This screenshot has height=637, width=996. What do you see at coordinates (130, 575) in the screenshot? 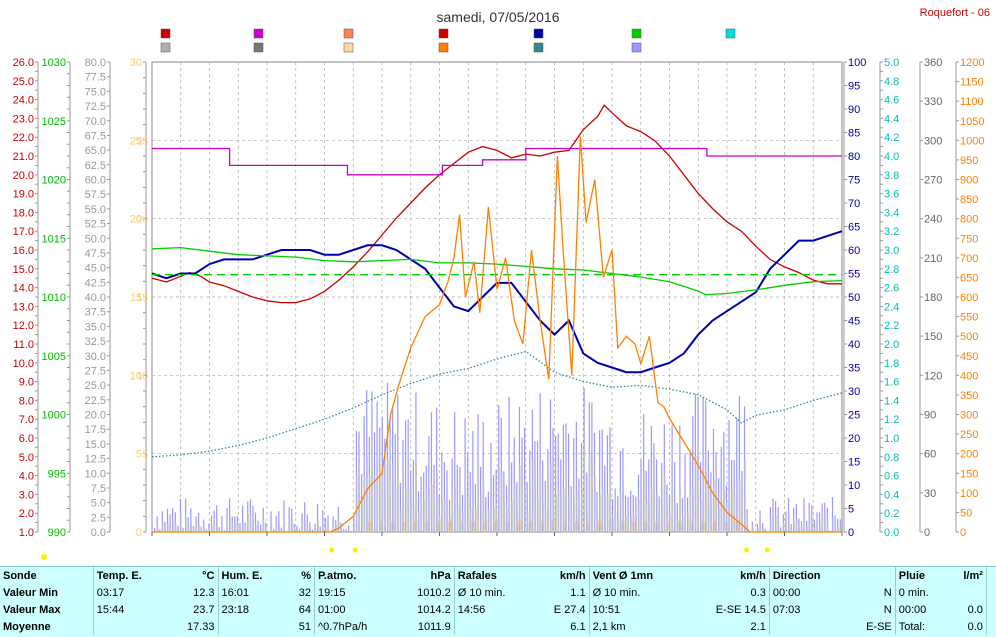
I see `header-temp: Temp. E.` at bounding box center [130, 575].